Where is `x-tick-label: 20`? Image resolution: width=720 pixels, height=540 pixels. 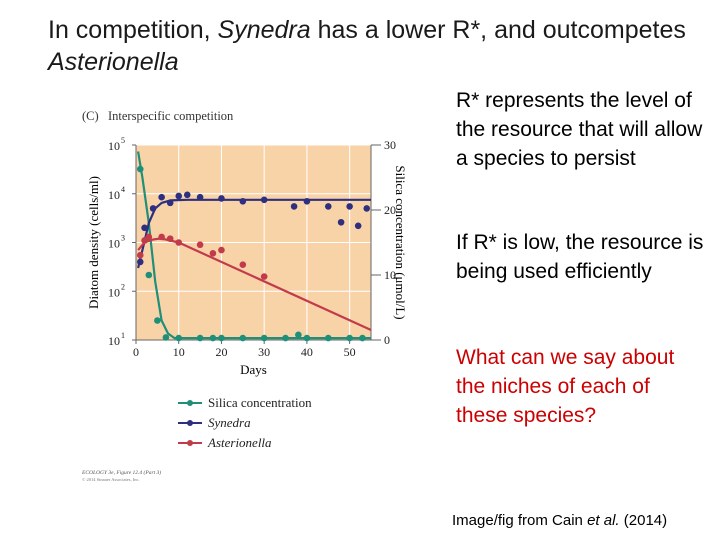 x-tick-label: 20 is located at coordinates (221, 352).